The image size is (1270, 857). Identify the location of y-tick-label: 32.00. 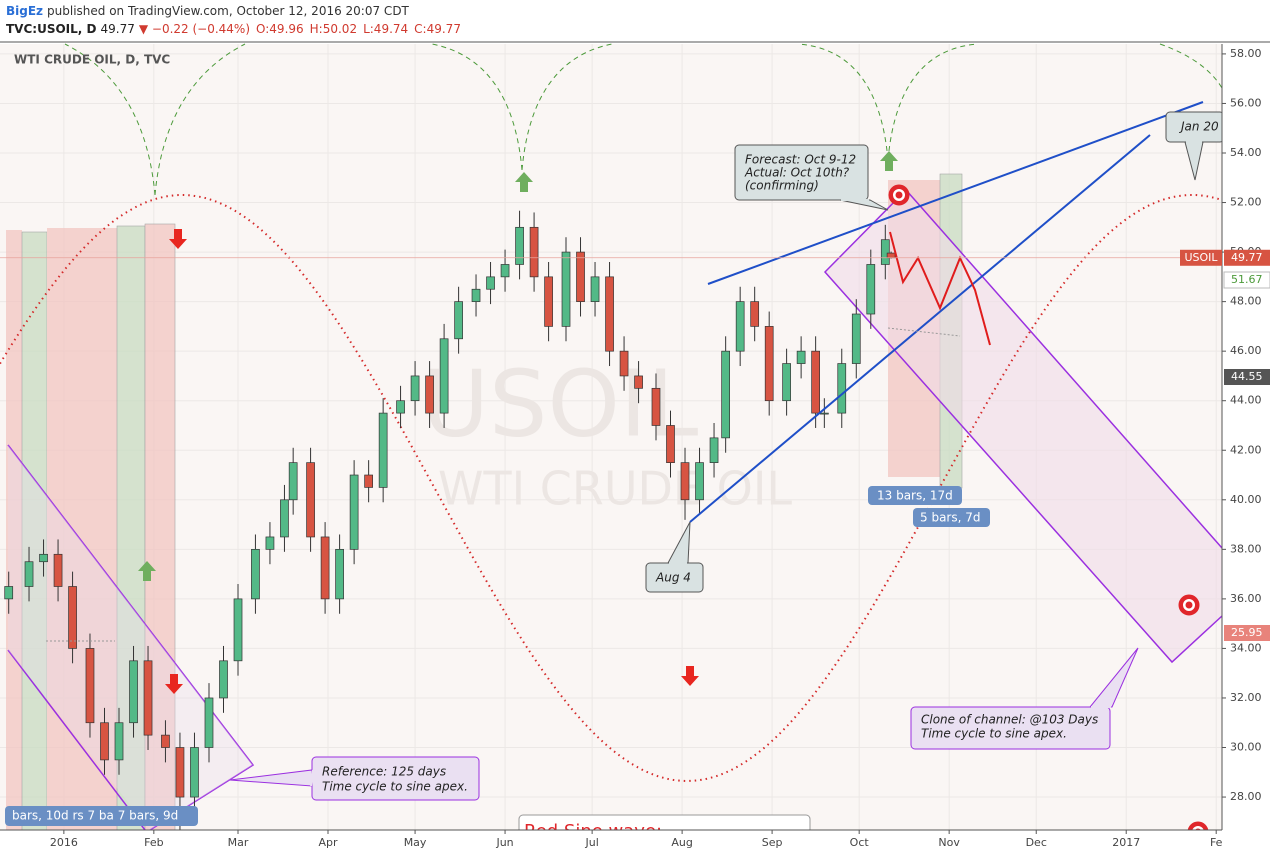
(1246, 697).